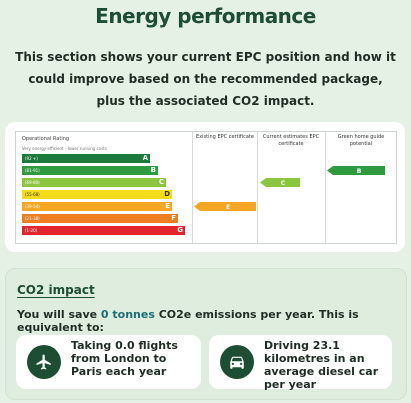 This screenshot has height=403, width=411. What do you see at coordinates (100, 218) in the screenshot?
I see `band-f: (21-38) F` at bounding box center [100, 218].